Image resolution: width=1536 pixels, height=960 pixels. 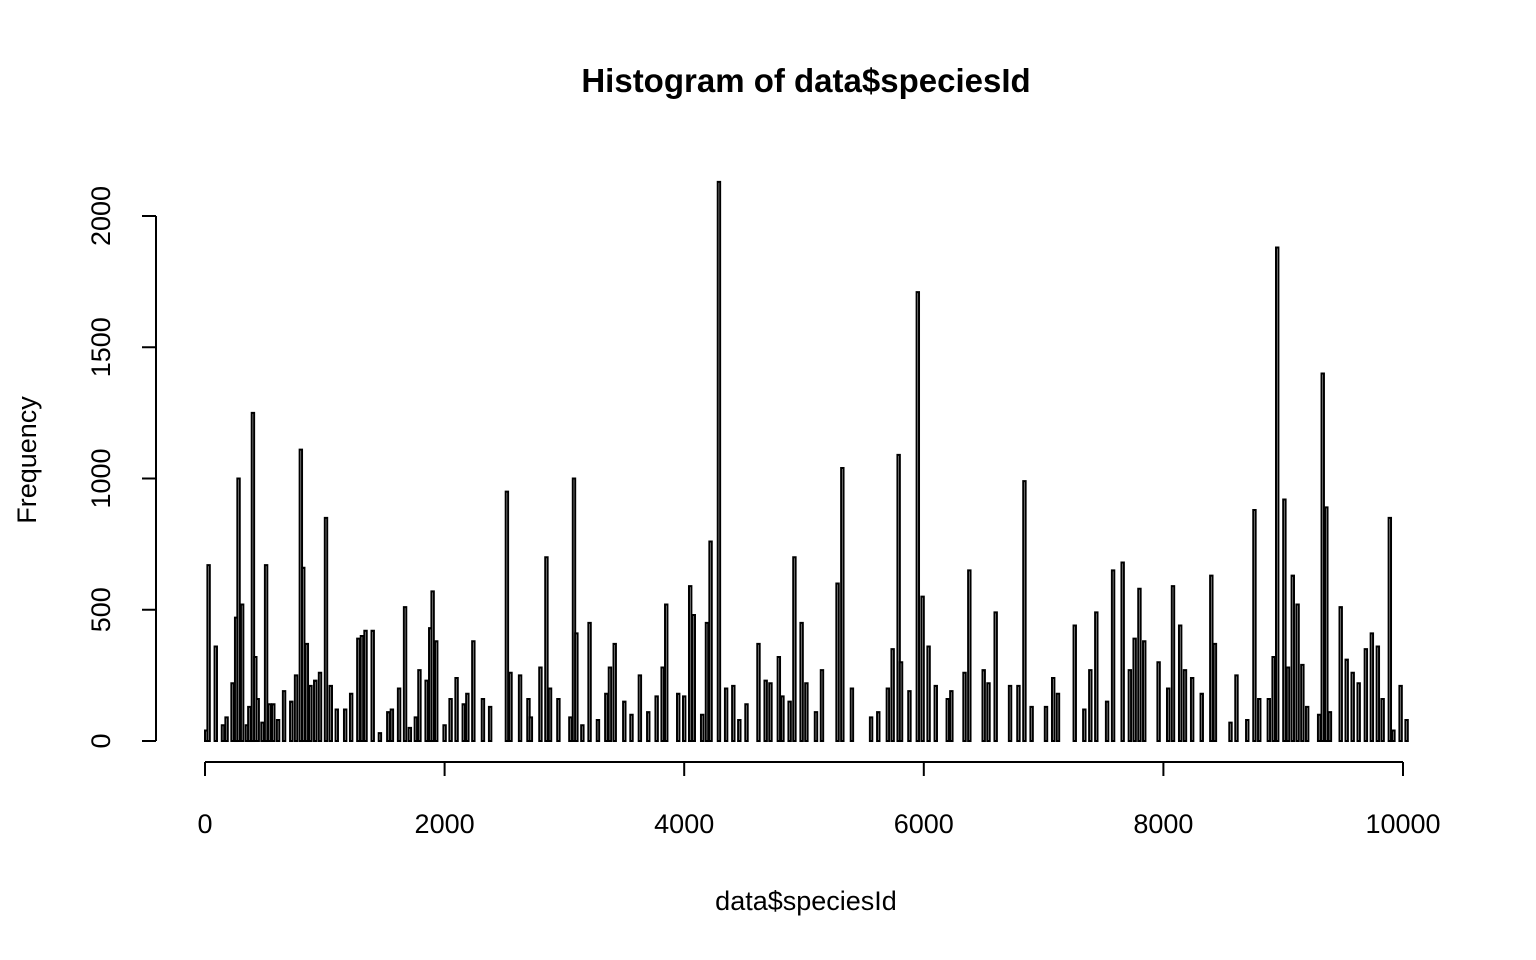 What do you see at coordinates (101, 740) in the screenshot?
I see `y-tick-label: 0` at bounding box center [101, 740].